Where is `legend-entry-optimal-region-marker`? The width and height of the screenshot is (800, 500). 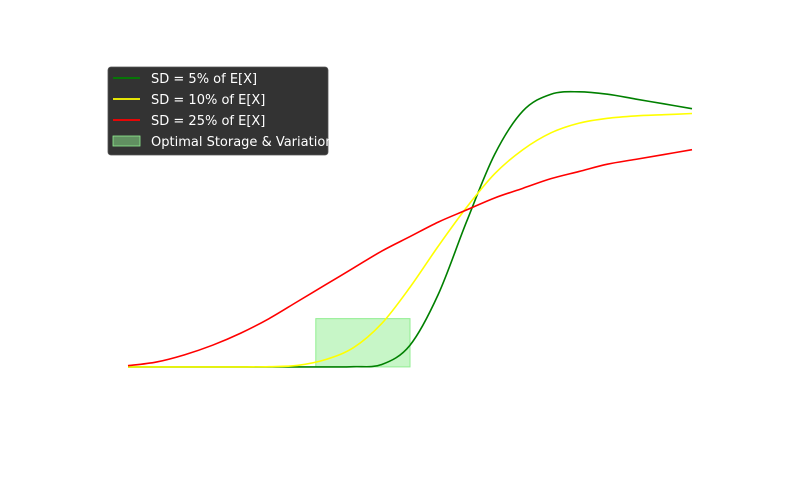
legend-entry-optimal-region-marker is located at coordinates (126, 141).